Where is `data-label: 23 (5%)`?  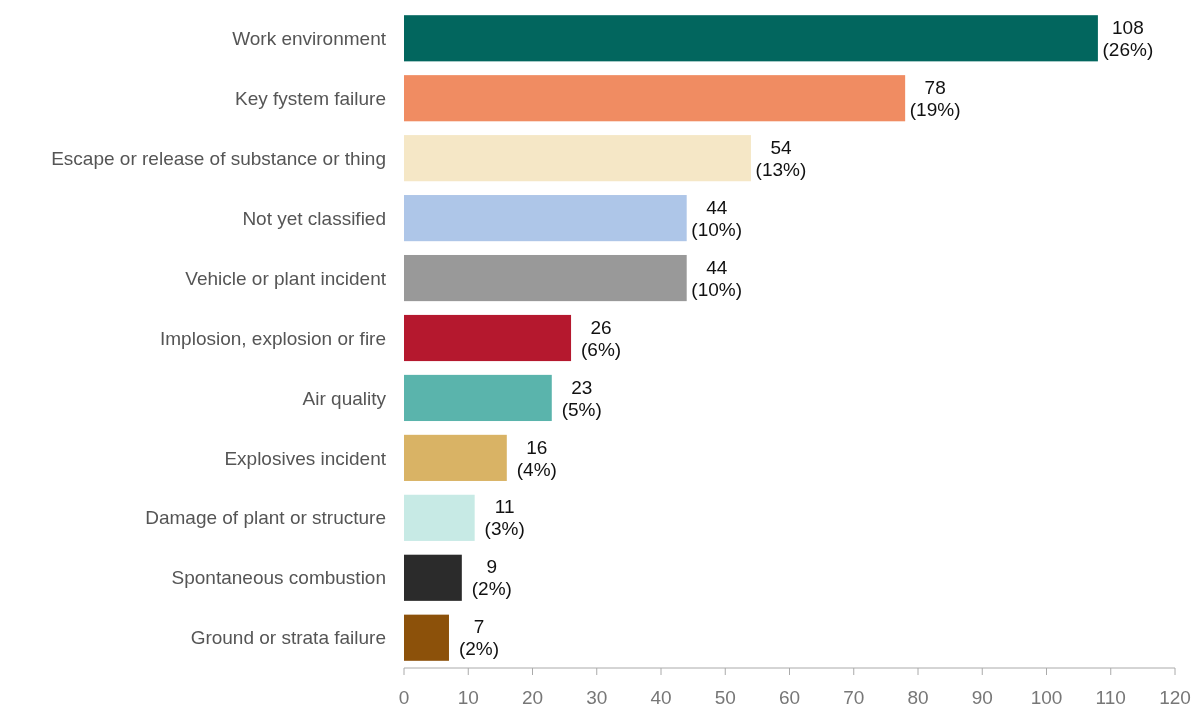 data-label: 23 (5%) is located at coordinates (581, 398).